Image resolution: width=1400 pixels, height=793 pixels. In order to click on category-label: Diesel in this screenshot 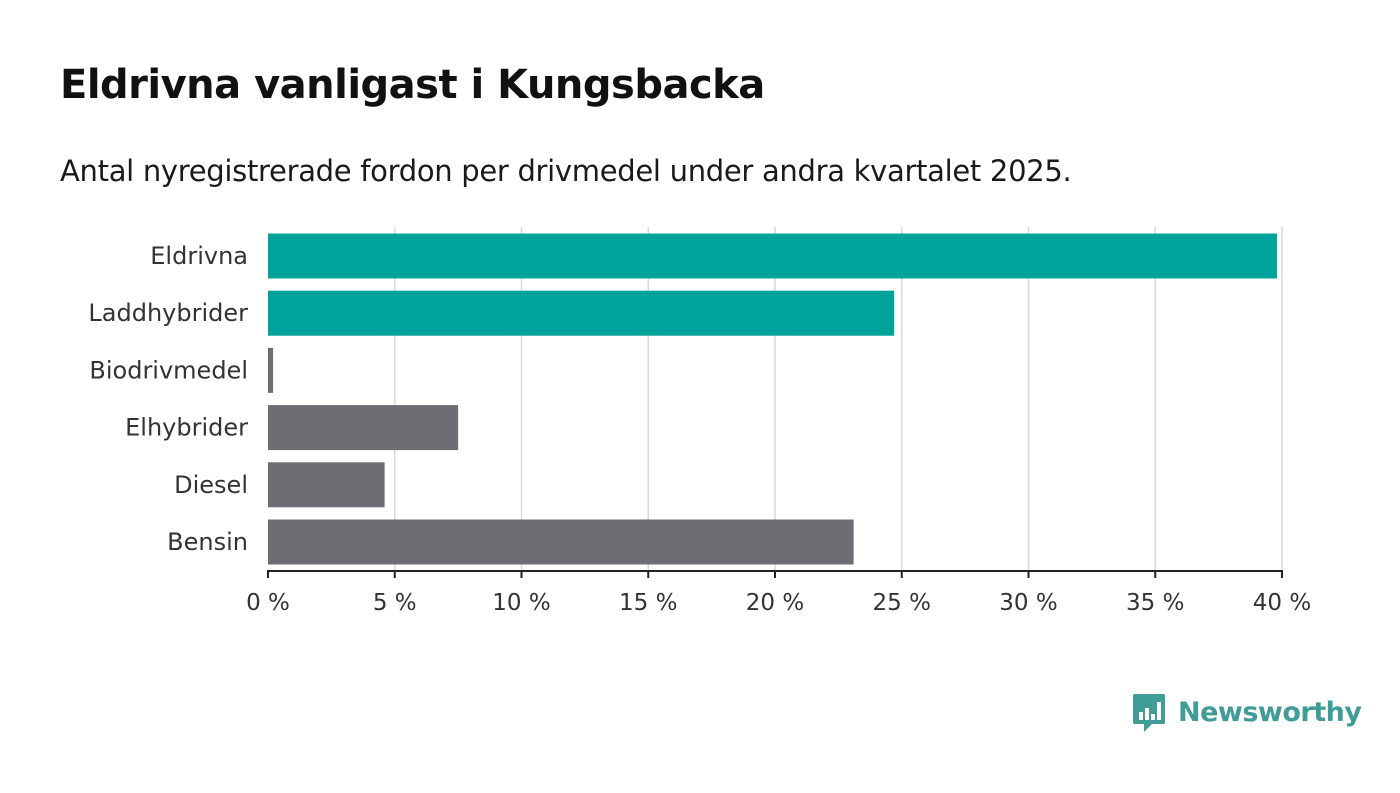, I will do `click(211, 485)`.